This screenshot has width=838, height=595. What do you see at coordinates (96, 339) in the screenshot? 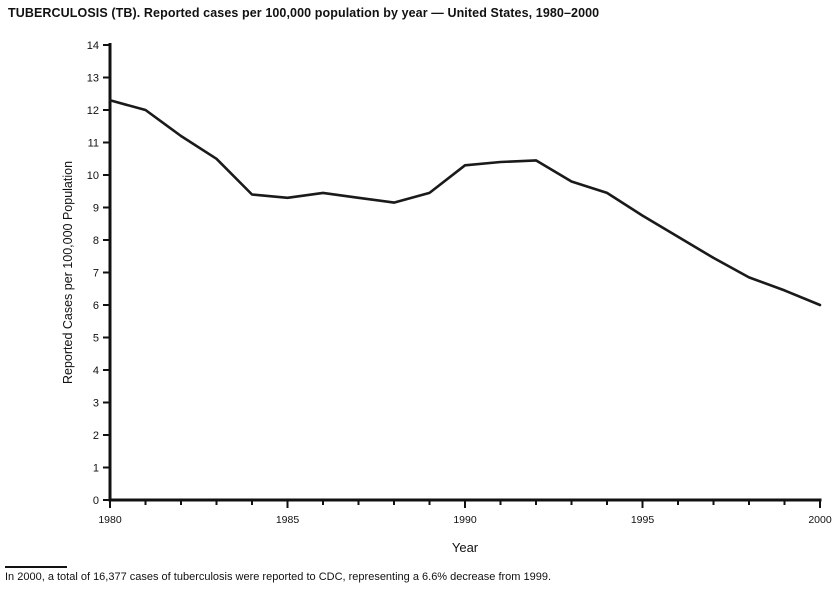
I see `y-tick-label: 5` at bounding box center [96, 339].